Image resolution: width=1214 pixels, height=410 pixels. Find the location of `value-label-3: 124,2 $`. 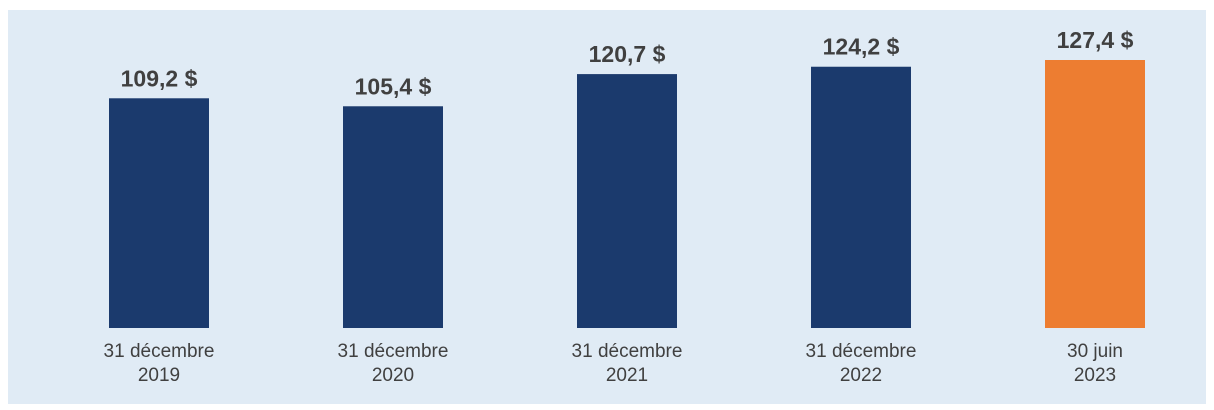

value-label-3: 124,2 $ is located at coordinates (861, 47).